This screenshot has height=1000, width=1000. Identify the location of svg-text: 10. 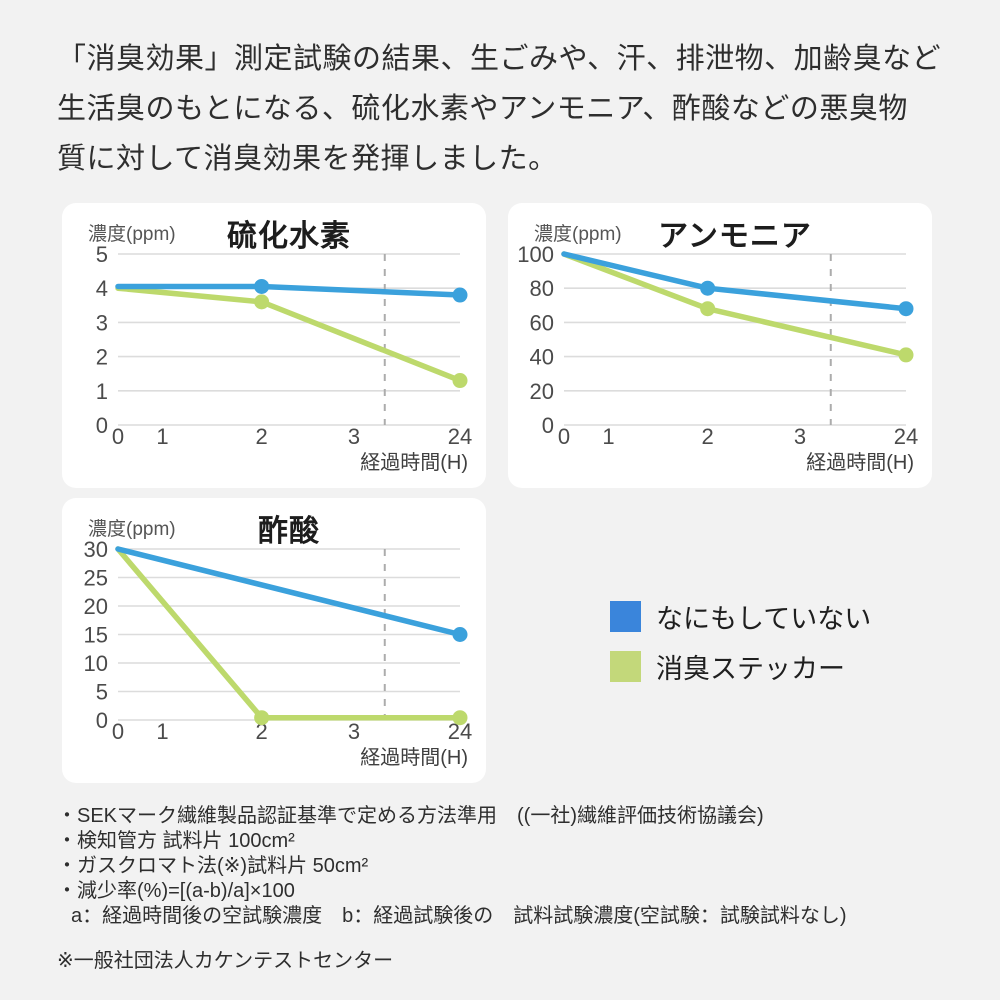
(96, 663).